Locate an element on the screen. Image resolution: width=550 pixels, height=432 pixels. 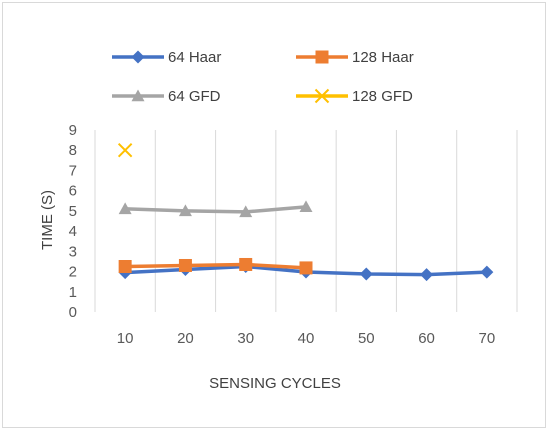
y-tick-label: 8 is located at coordinates (73, 150).